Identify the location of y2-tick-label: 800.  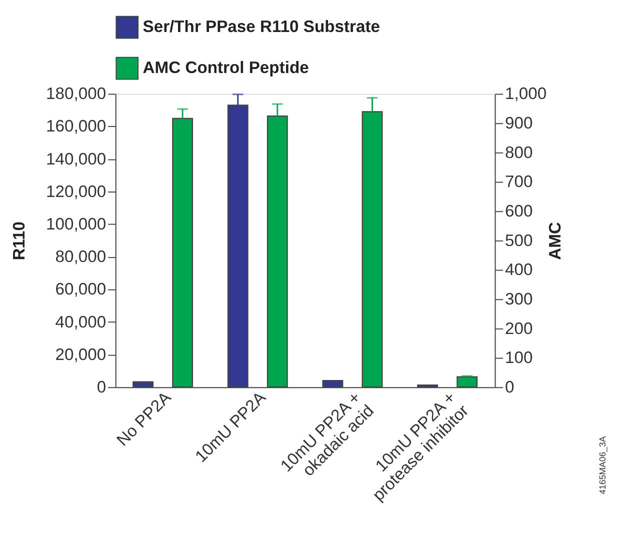
(519, 152).